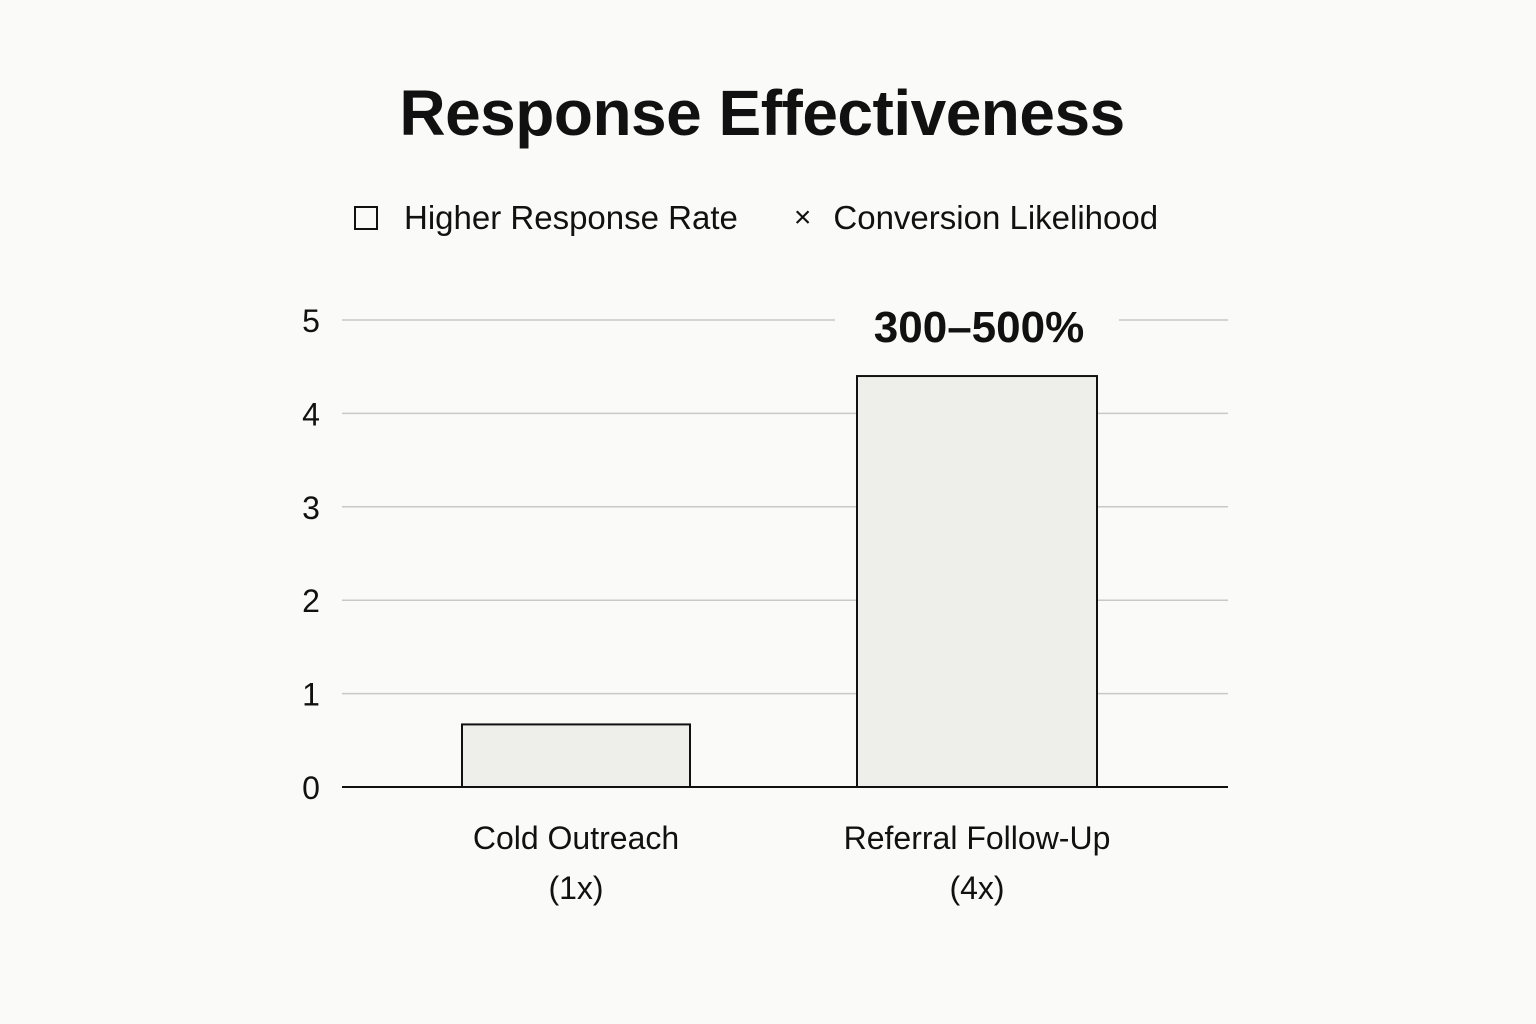 The width and height of the screenshot is (1536, 1024). Describe the element at coordinates (576, 838) in the screenshot. I see `x-tick-label: Cold Outreach` at that location.